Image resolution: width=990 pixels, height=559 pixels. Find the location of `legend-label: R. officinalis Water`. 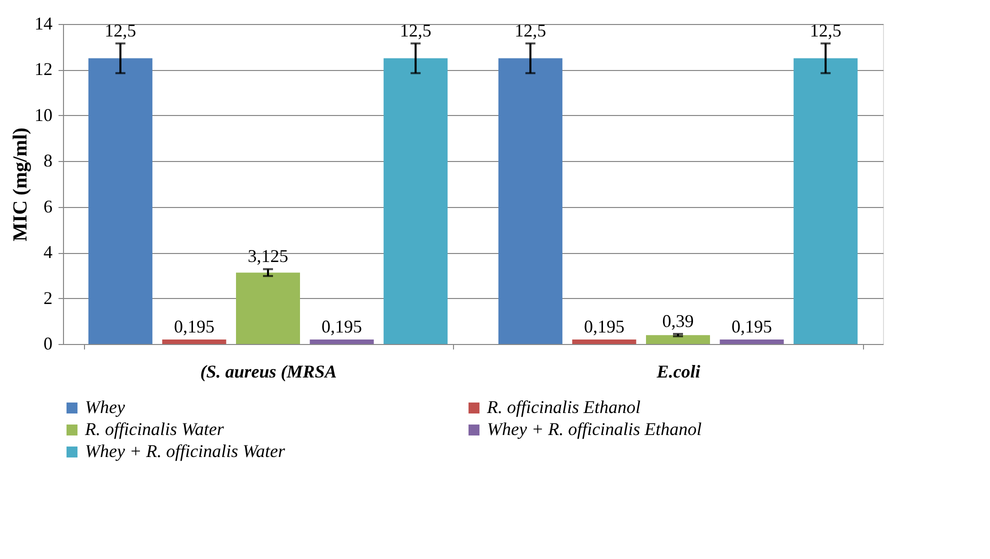

legend-label: R. officinalis Water is located at coordinates (154, 429).